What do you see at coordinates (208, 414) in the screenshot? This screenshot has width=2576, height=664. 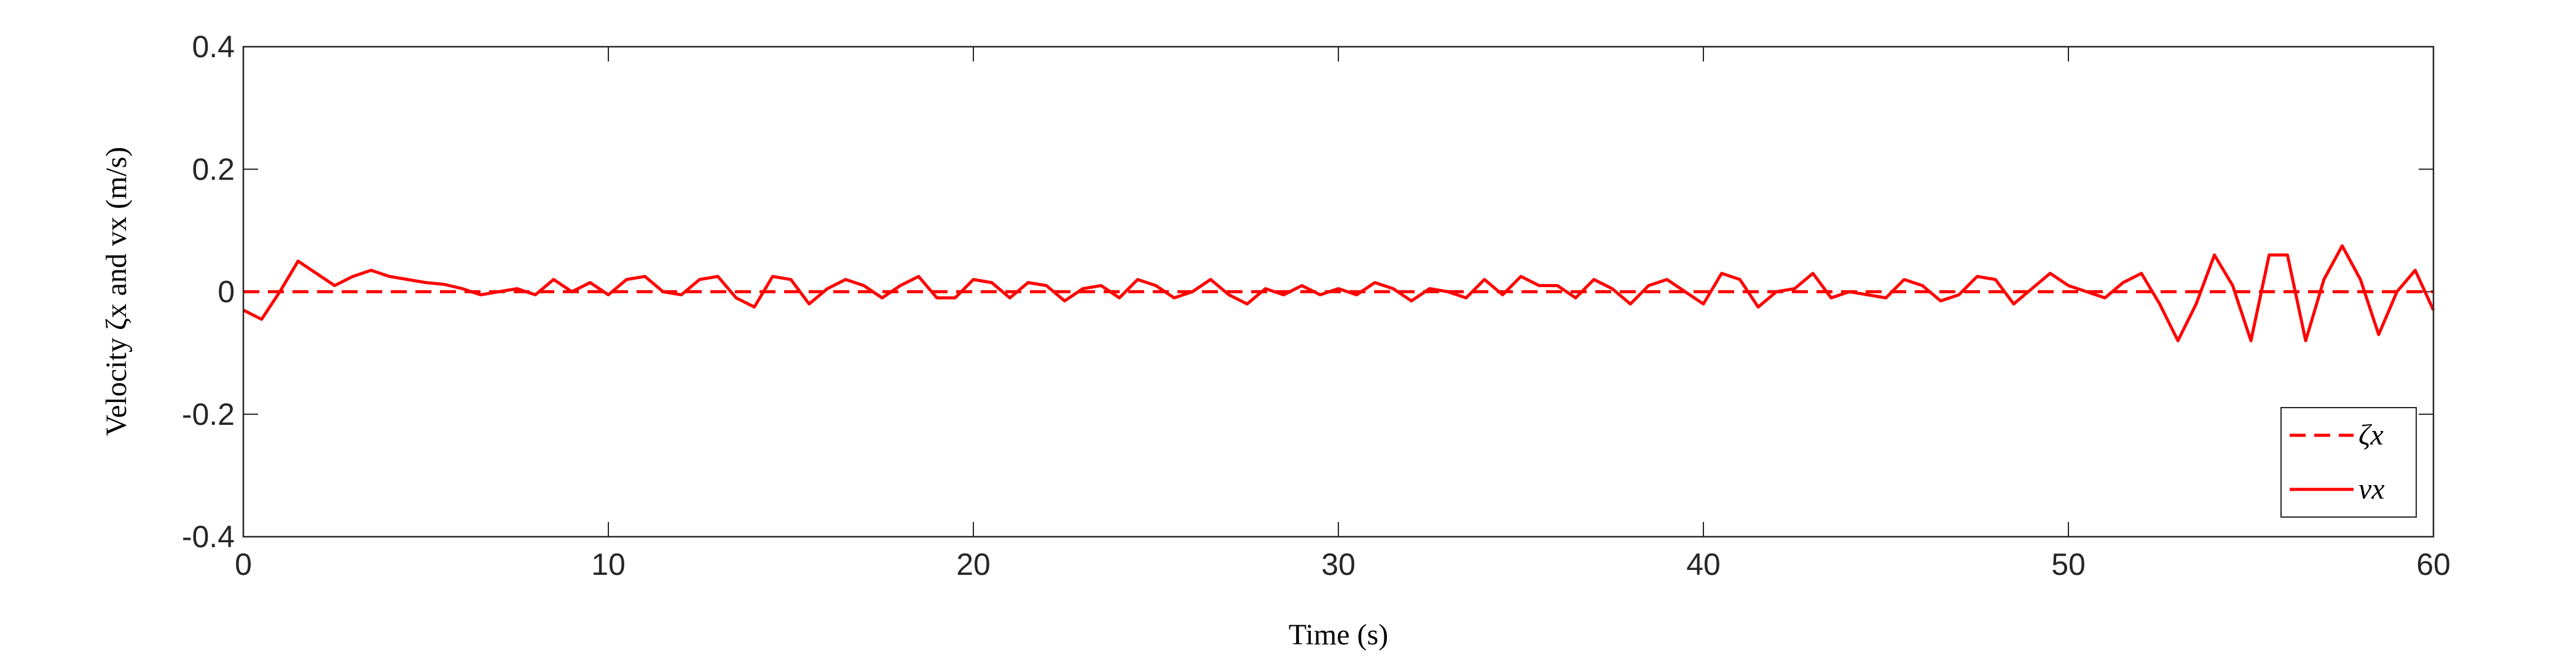 I see `y-tick-label: -0.2` at bounding box center [208, 414].